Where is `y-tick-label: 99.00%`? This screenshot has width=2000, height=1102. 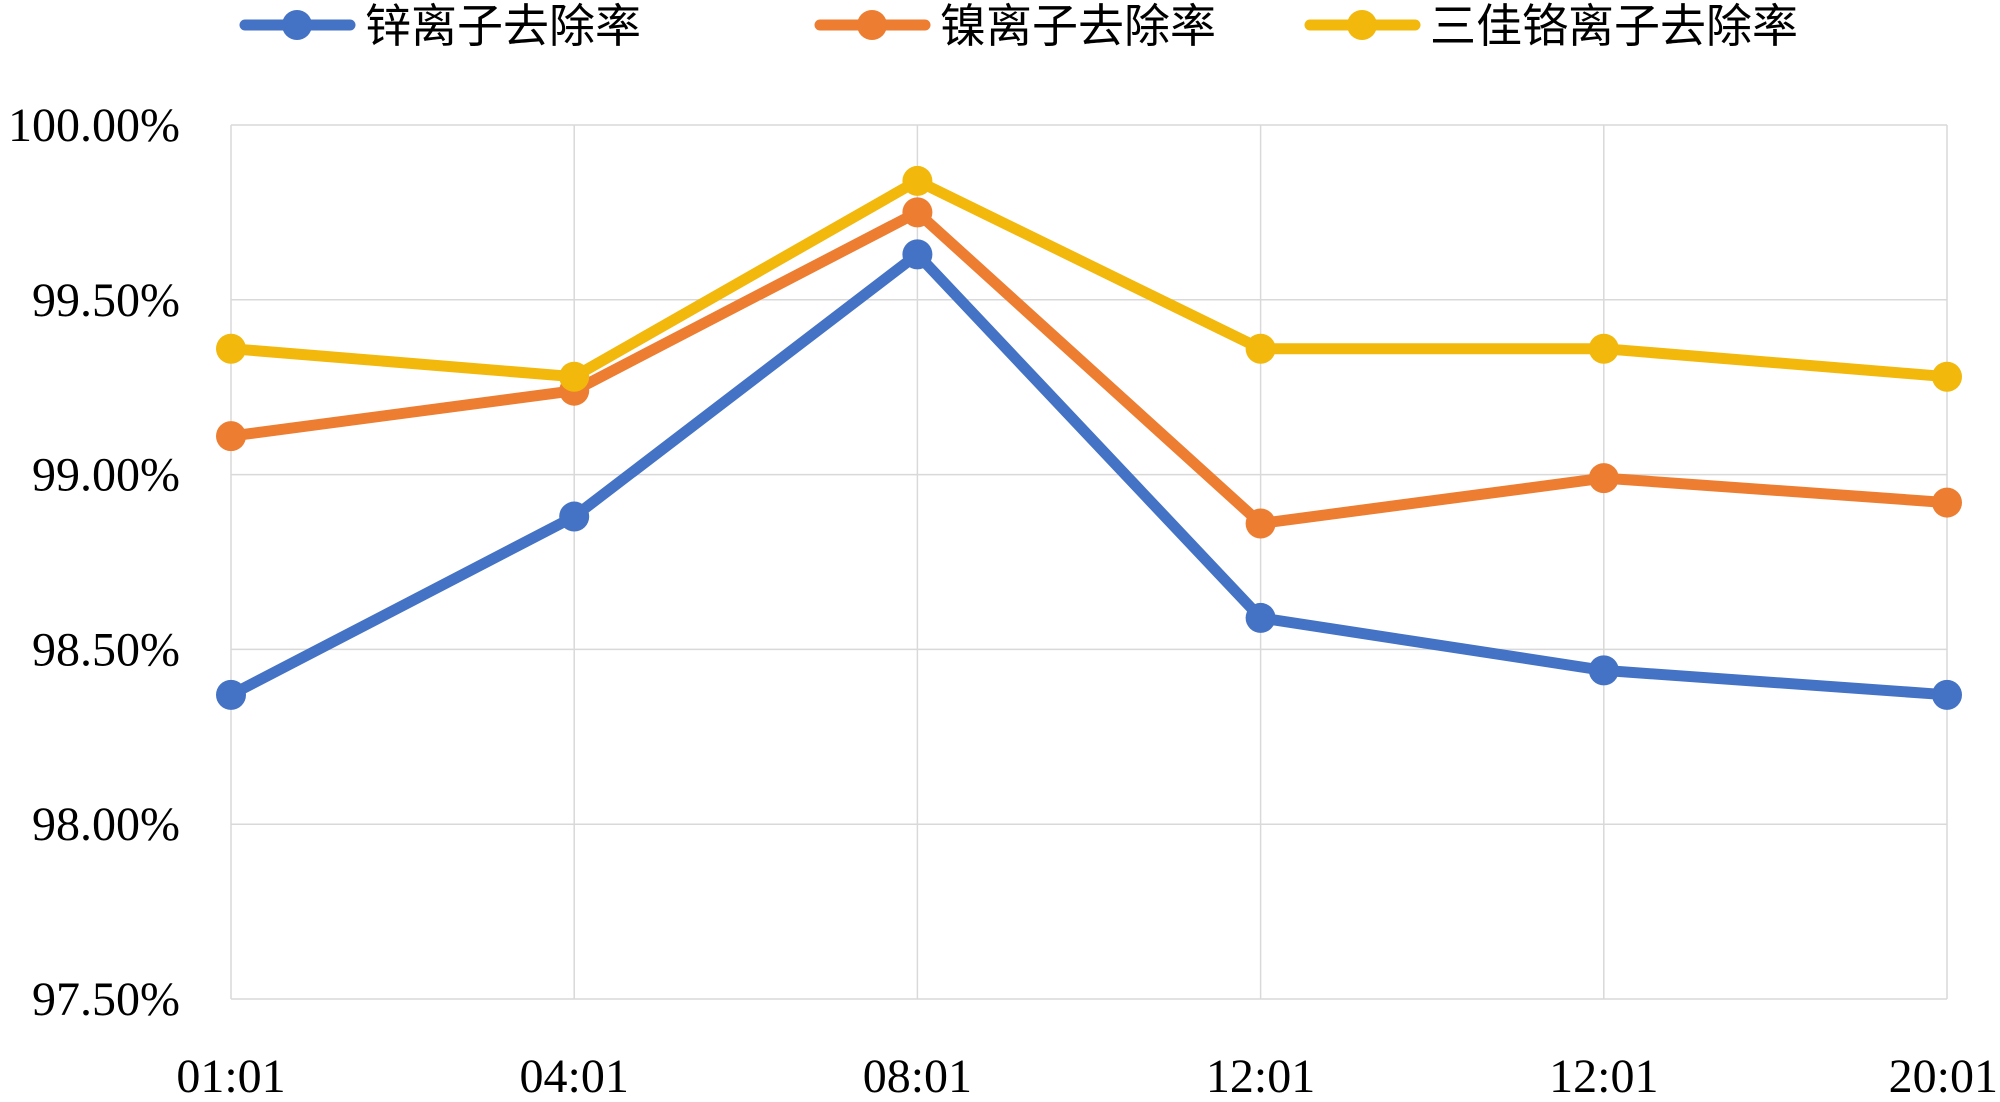 y-tick-label: 99.00% is located at coordinates (106, 475).